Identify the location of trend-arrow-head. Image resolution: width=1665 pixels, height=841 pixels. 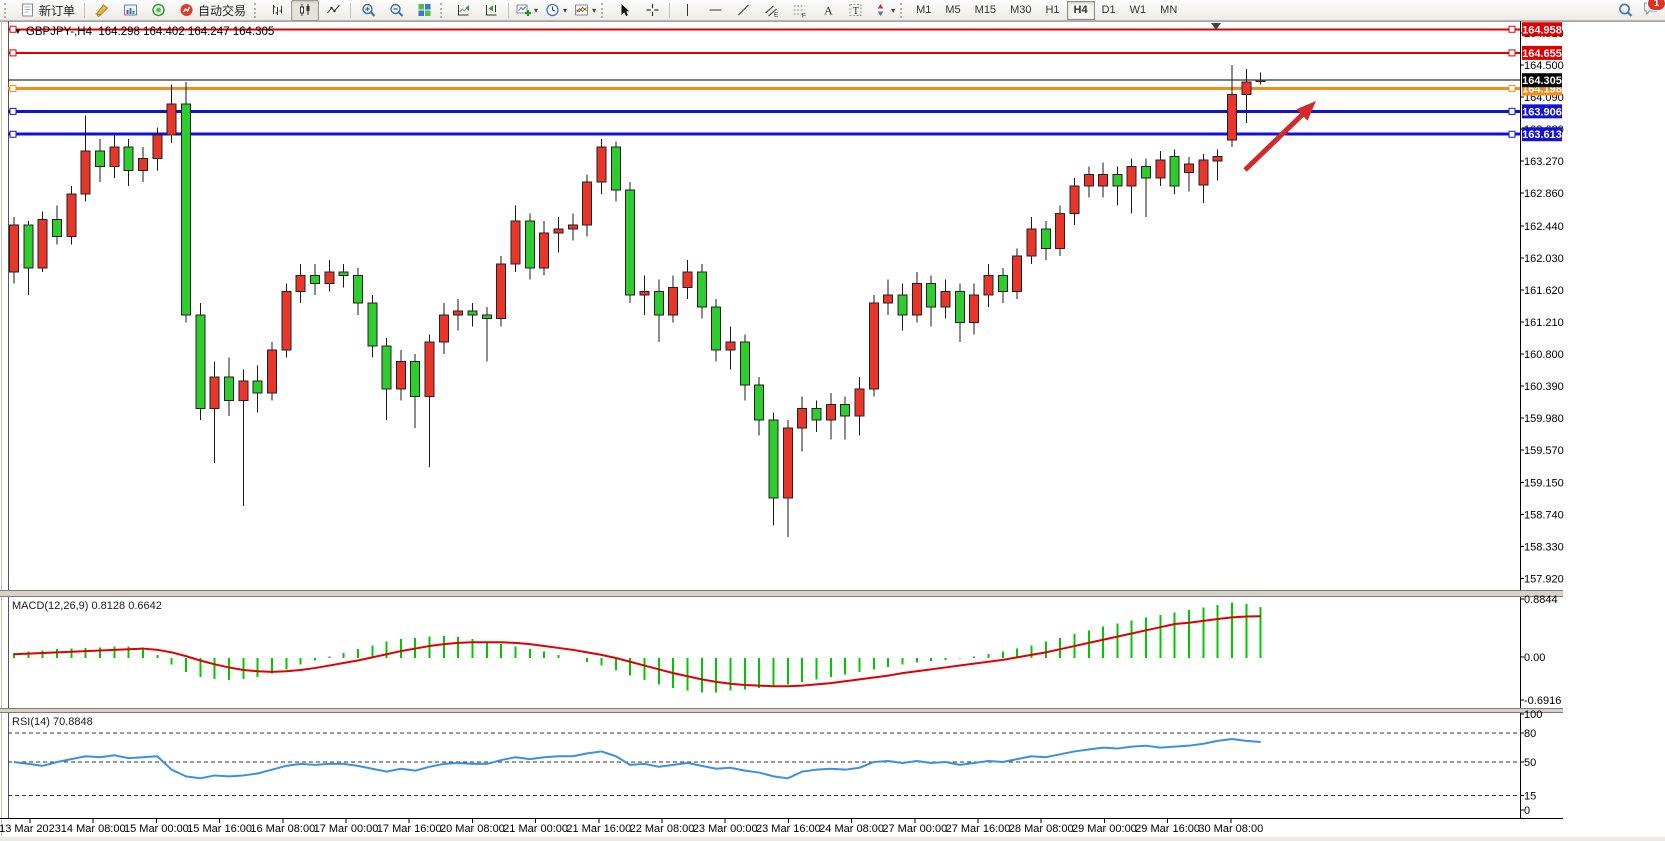
(1306, 111).